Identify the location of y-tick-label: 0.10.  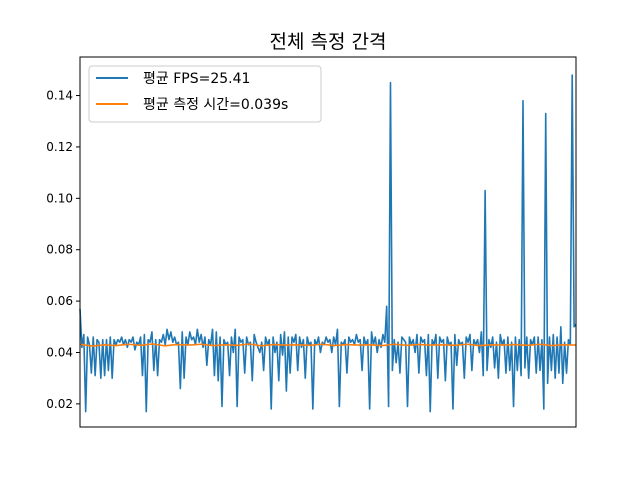
(59, 198).